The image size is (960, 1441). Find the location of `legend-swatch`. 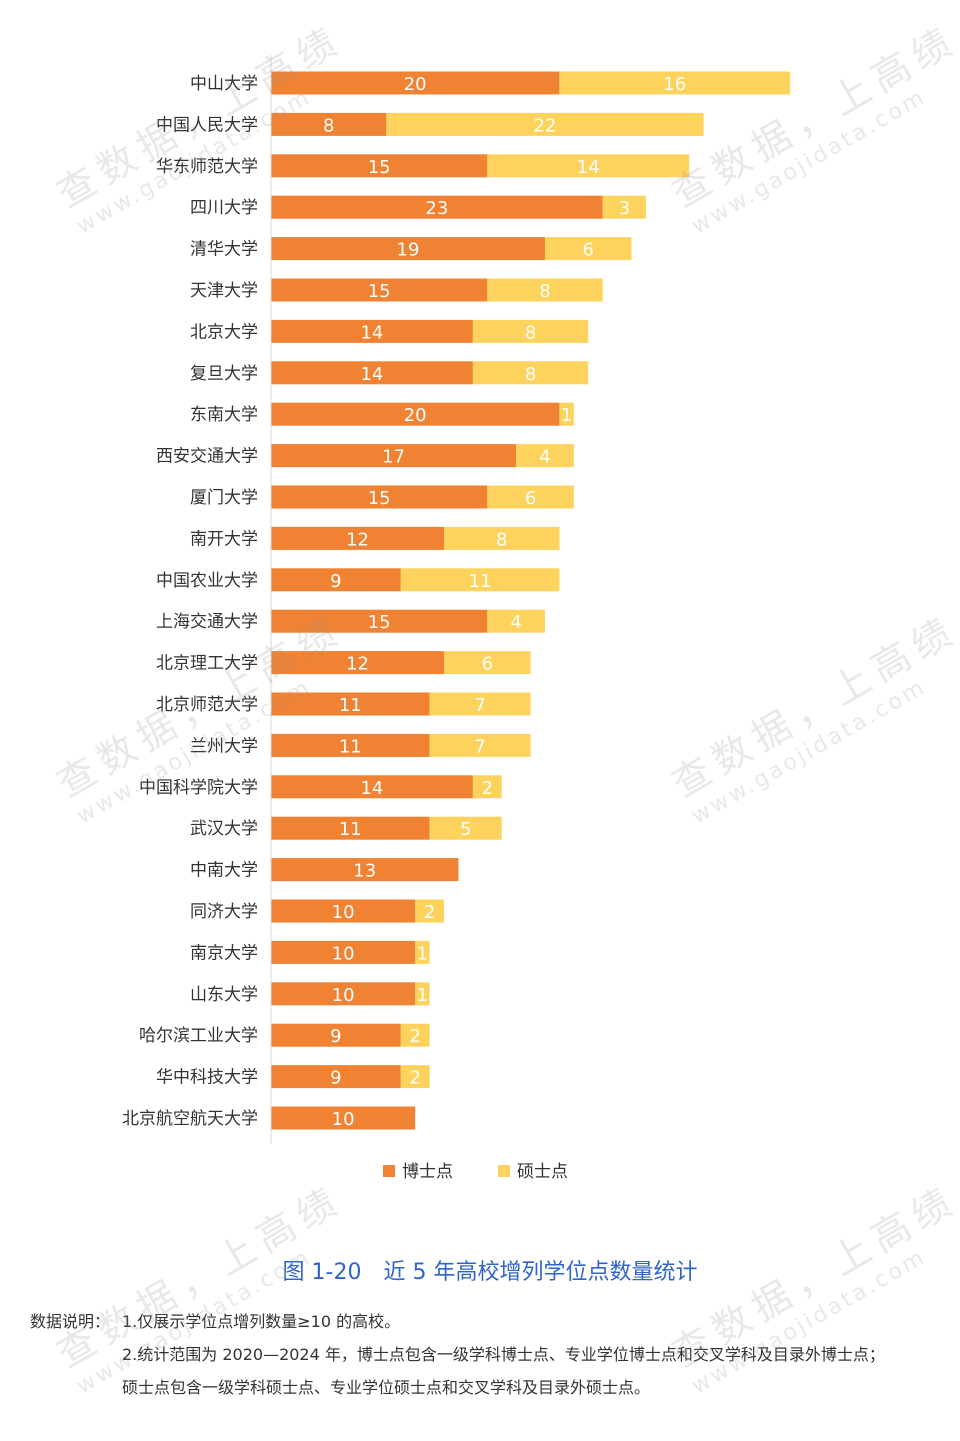

legend-swatch is located at coordinates (389, 1171).